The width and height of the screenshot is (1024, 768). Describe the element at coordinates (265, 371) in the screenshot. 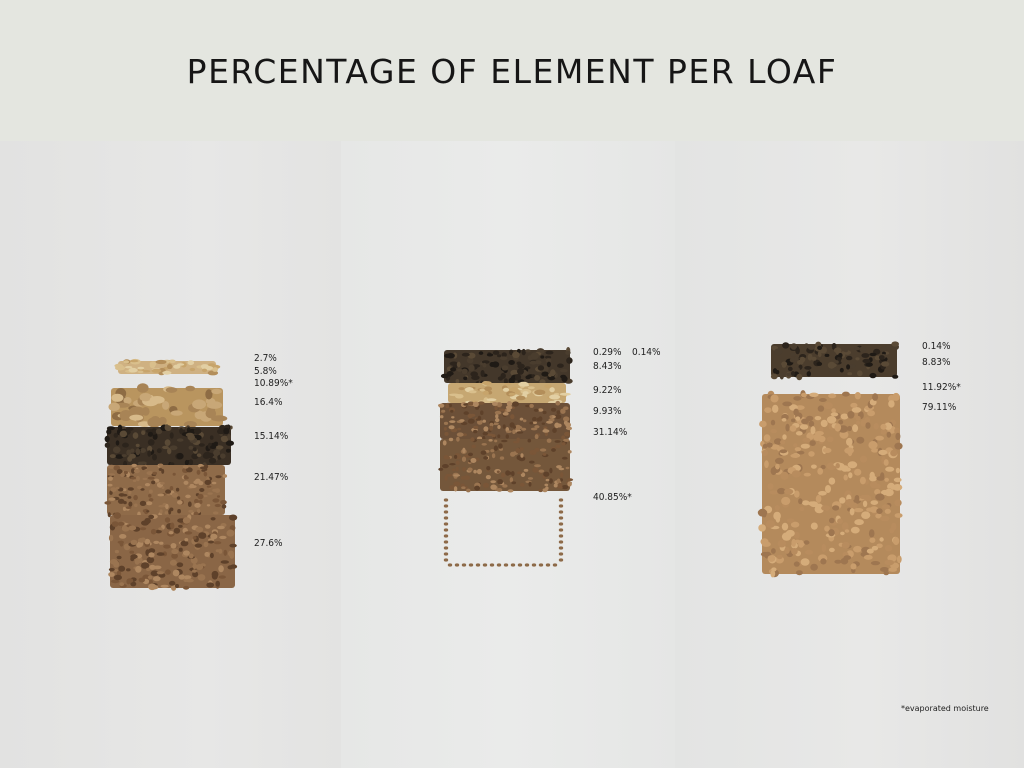

I see `loaf1-label-2: 5.8%` at that location.